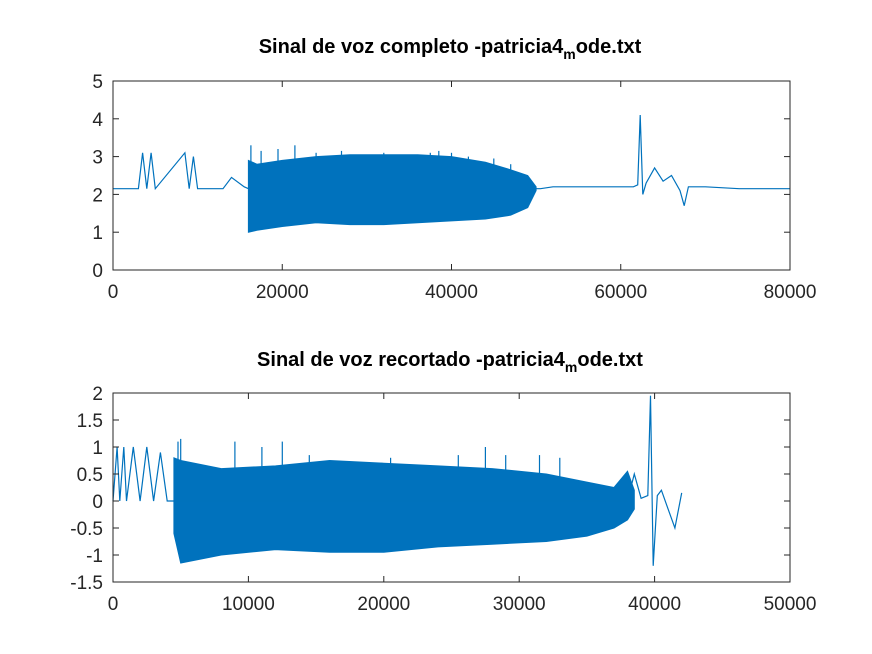 The width and height of the screenshot is (872, 654). What do you see at coordinates (620, 292) in the screenshot?
I see `x-tick-label: 60000` at bounding box center [620, 292].